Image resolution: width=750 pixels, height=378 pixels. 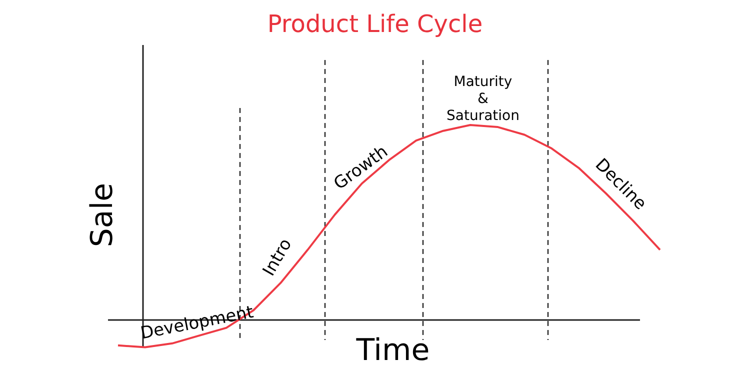 I want to click on y-axis-title: Sale, so click(x=102, y=215).